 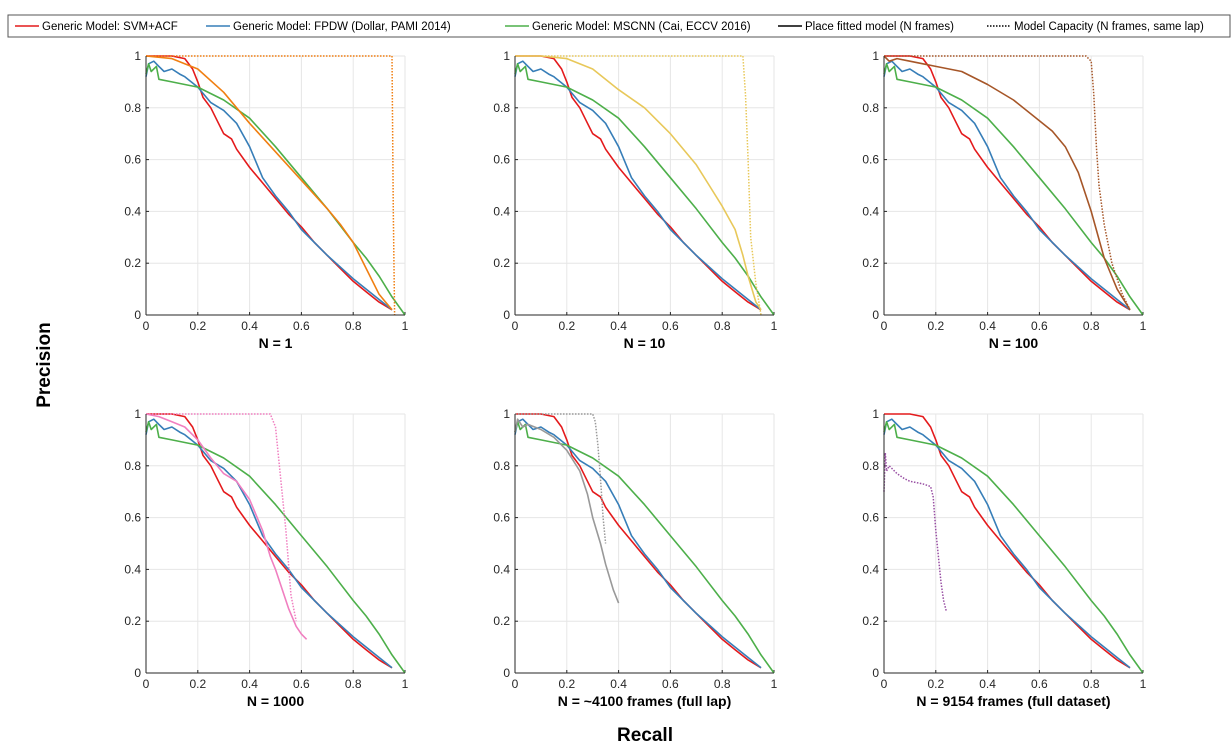 What do you see at coordinates (1109, 27) in the screenshot?
I see `legend-label-5: Model Capacity (N frames, same lap)` at bounding box center [1109, 27].